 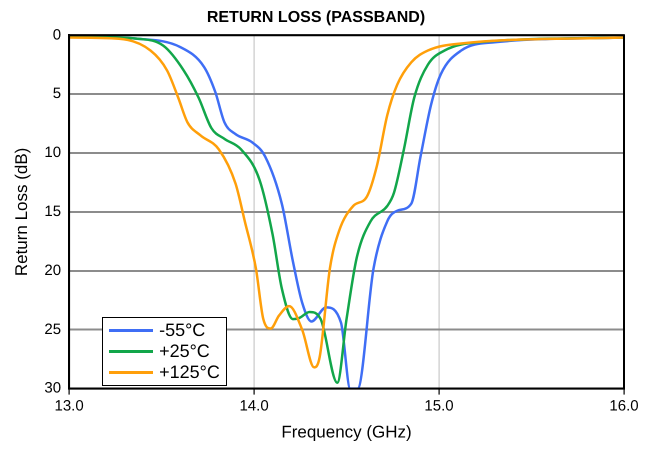 I want to click on legend-label: +25°C, so click(x=184, y=351).